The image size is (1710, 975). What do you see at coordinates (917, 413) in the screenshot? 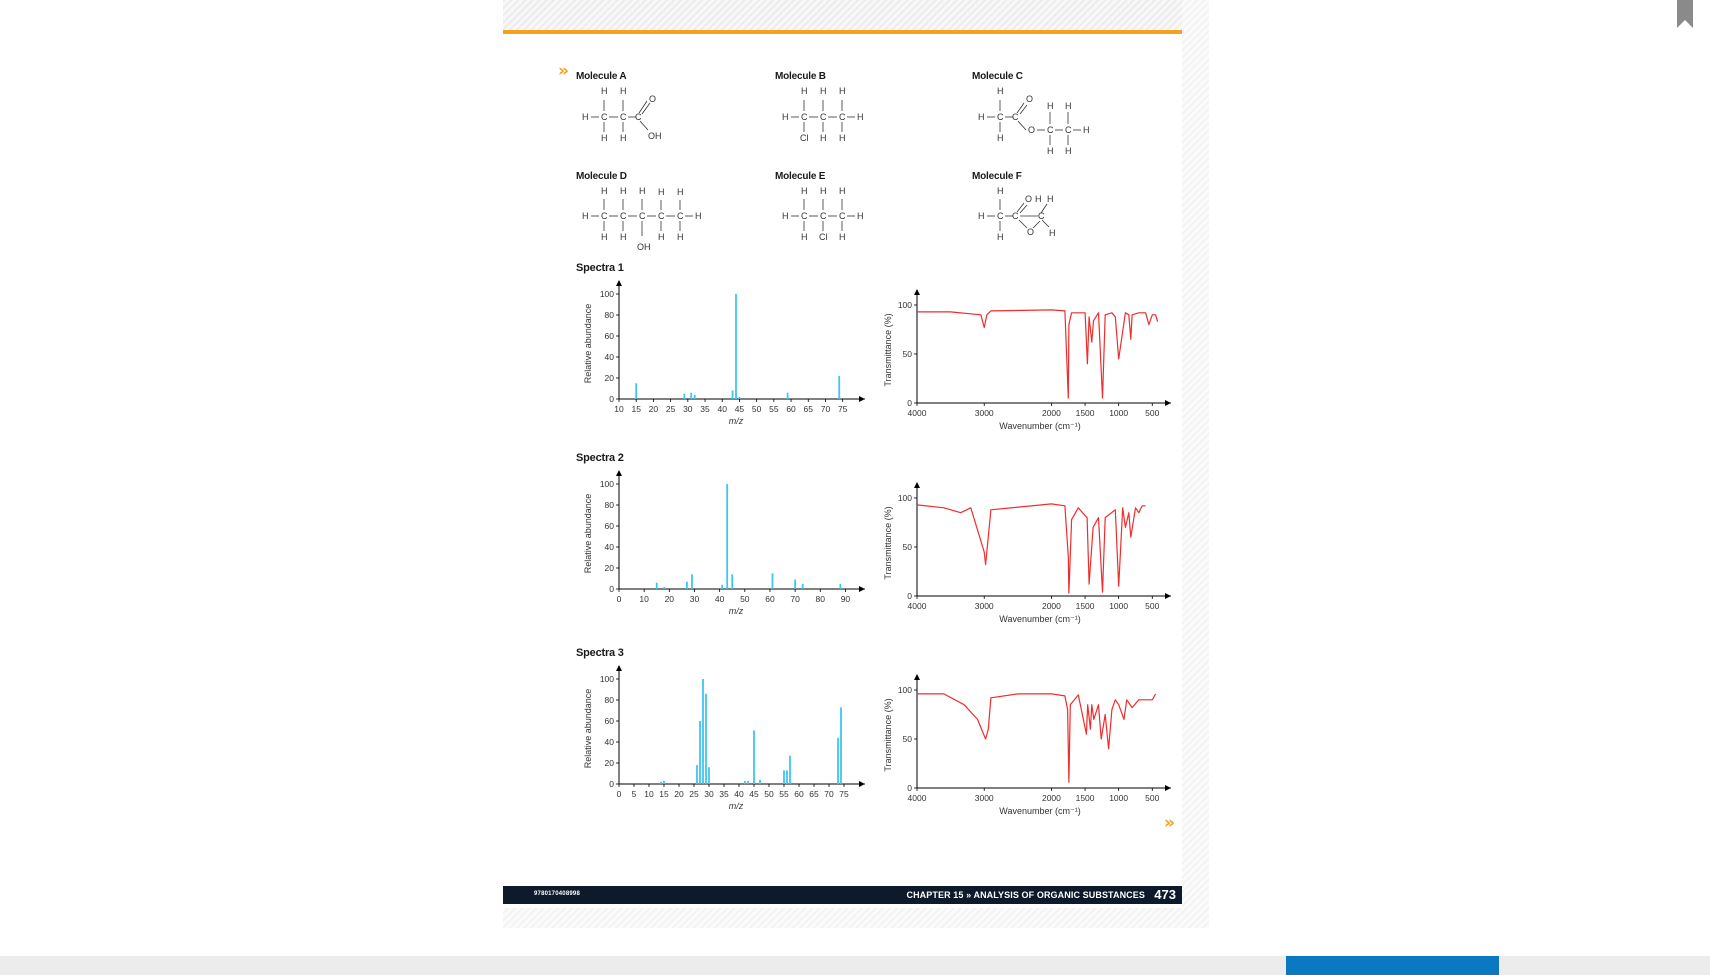
I see `x-tick-label: 4000` at bounding box center [917, 413].